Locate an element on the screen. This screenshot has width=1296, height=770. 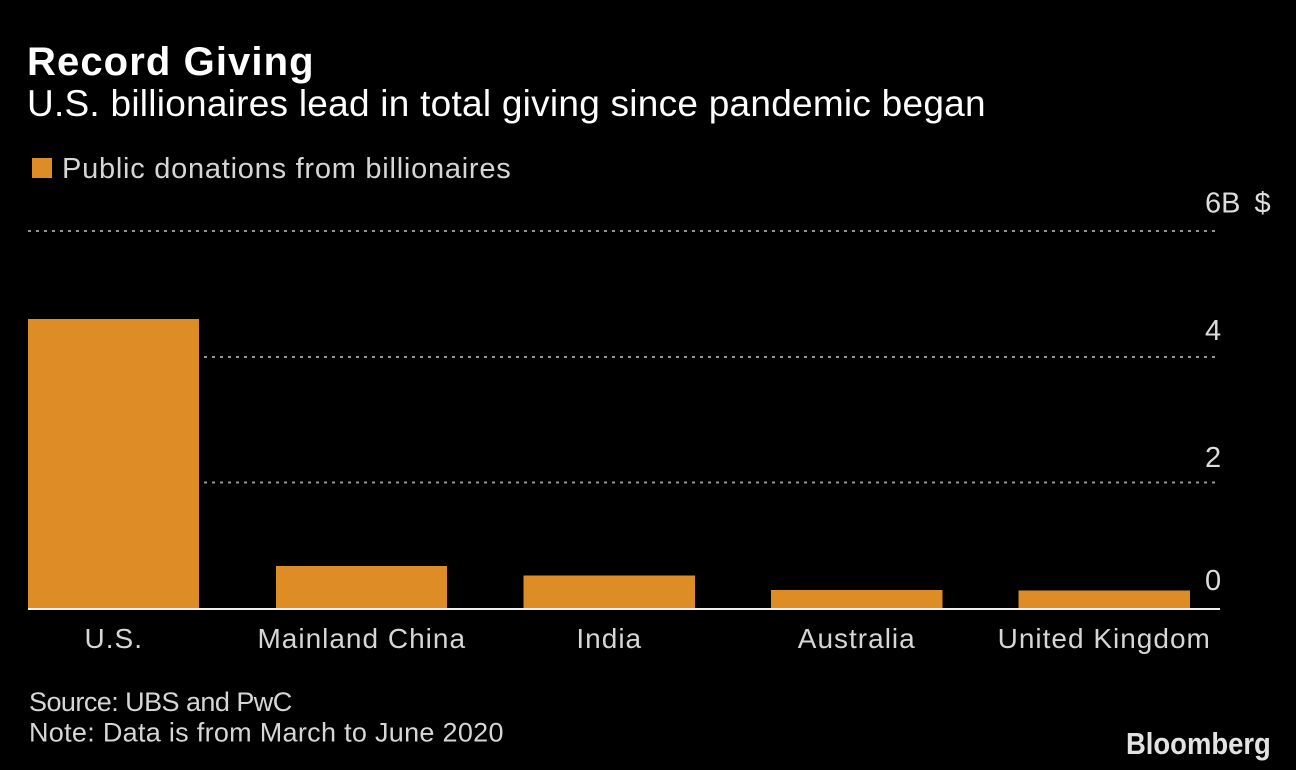
svg-text: 4 is located at coordinates (1213, 331).